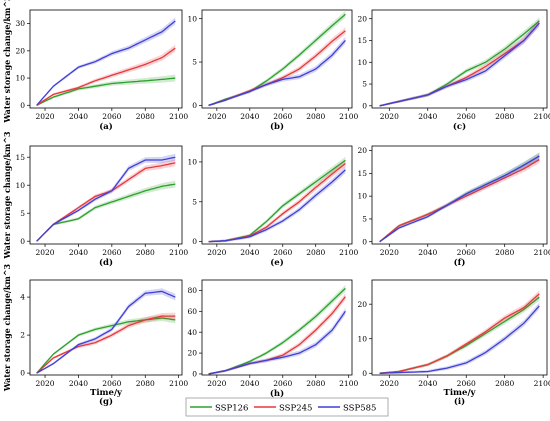  I want to click on y-tick-label: 40, so click(192, 332).